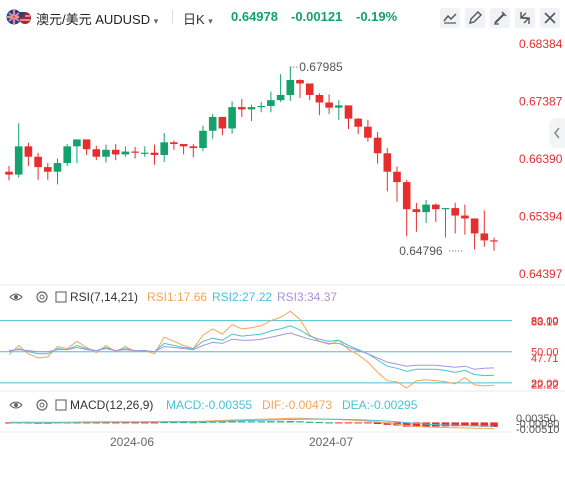 The image size is (565, 483). Describe the element at coordinates (104, 297) in the screenshot. I see `rsi-title: RSI(7,14,21)` at that location.